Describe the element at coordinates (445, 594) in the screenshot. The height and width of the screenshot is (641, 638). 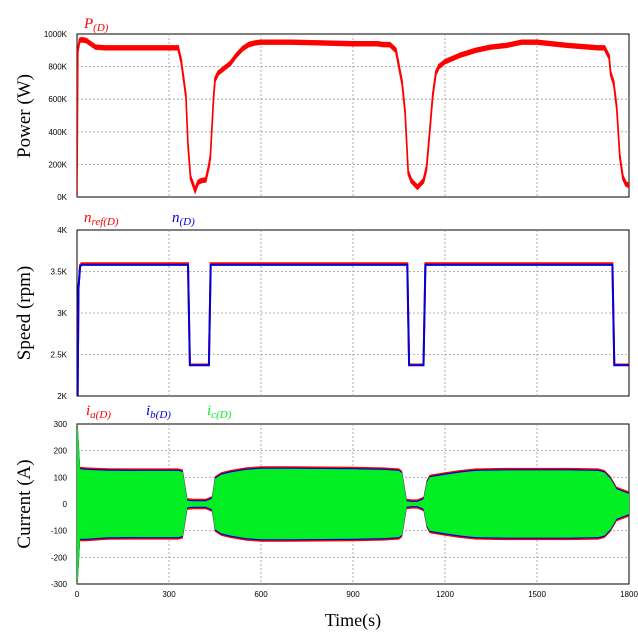
I see `x-tick-label: 1200` at that location.